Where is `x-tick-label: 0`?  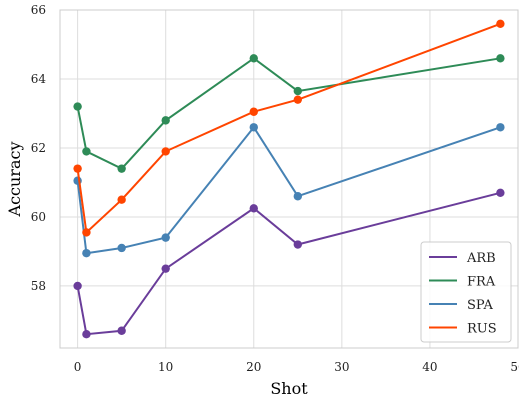
x-tick-label: 0 is located at coordinates (78, 367).